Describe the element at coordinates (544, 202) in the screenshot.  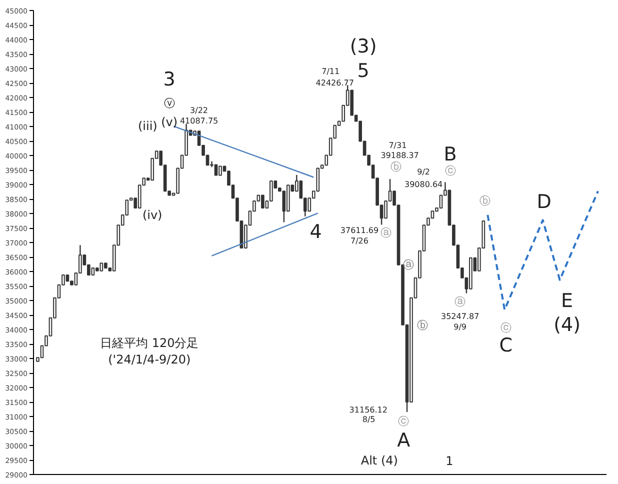
I see `annotation: D` at that location.